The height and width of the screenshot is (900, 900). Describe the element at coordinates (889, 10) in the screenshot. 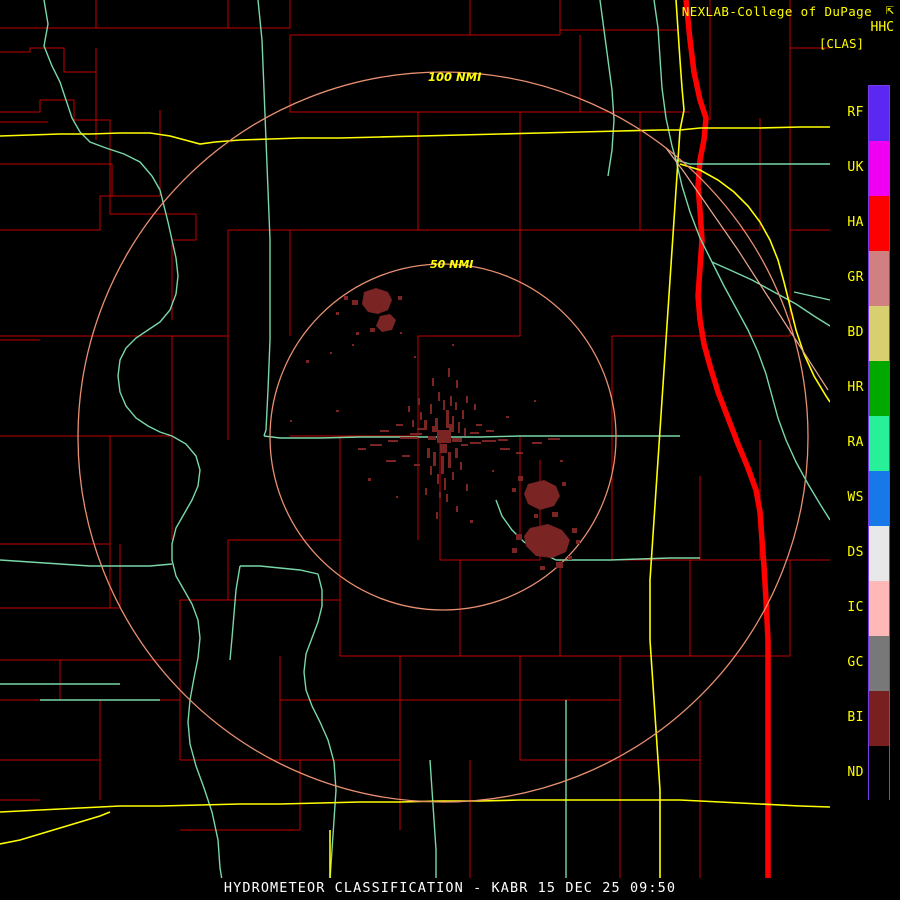

I see `arrow-cursor-icon: ⇱` at that location.